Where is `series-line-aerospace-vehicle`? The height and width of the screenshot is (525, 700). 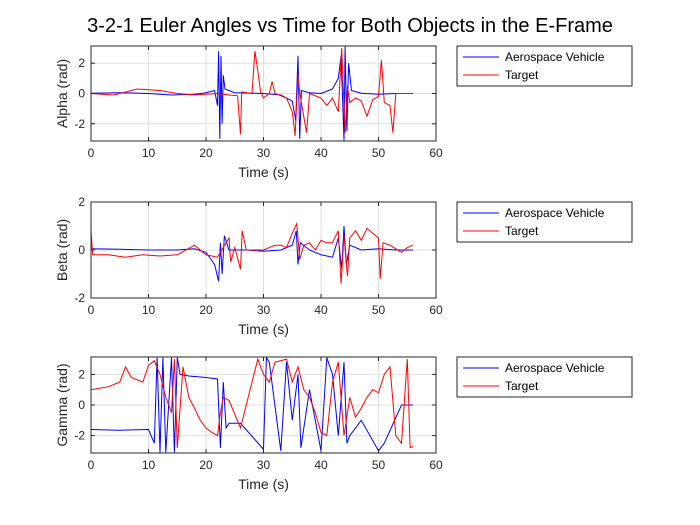 series-line-aerospace-vehicle is located at coordinates (252, 93).